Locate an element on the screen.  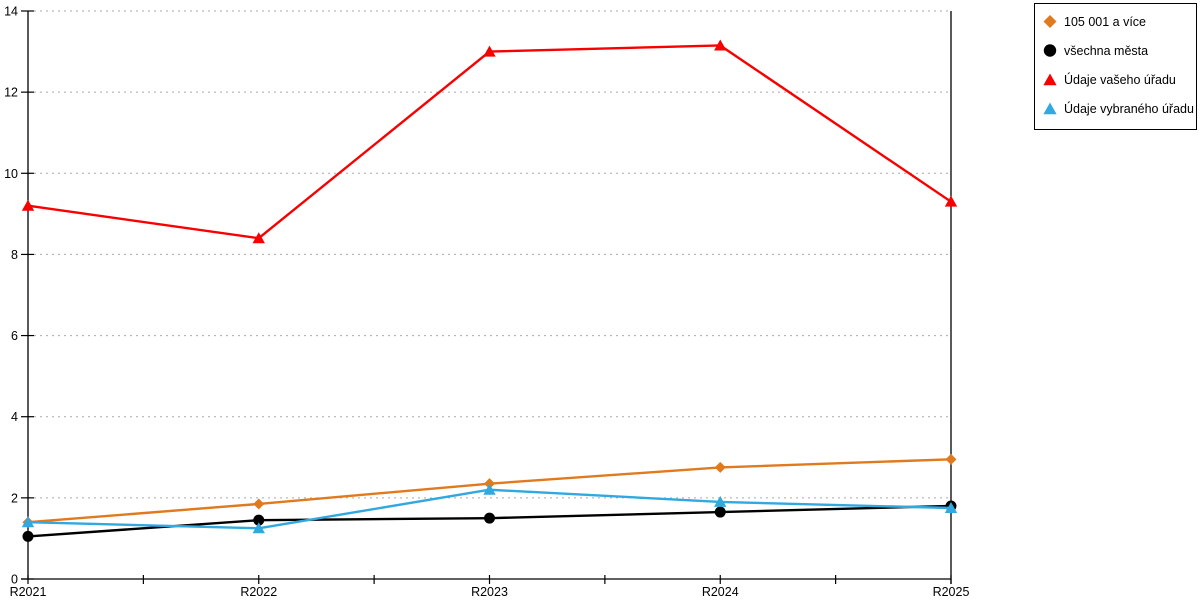
y-tick-label: 2 is located at coordinates (14, 498).